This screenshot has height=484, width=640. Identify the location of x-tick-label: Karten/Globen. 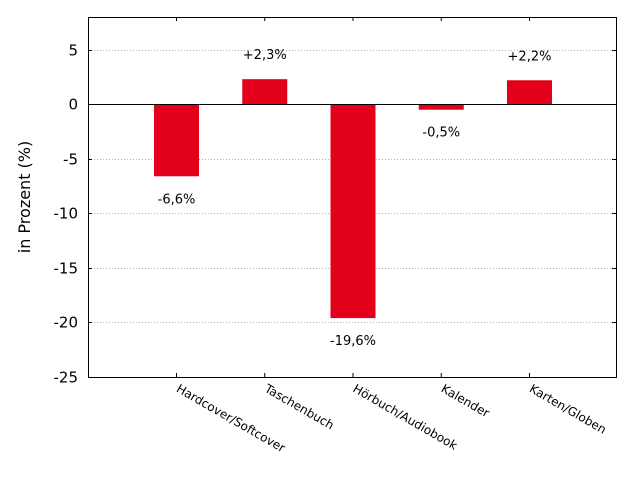
(568, 408).